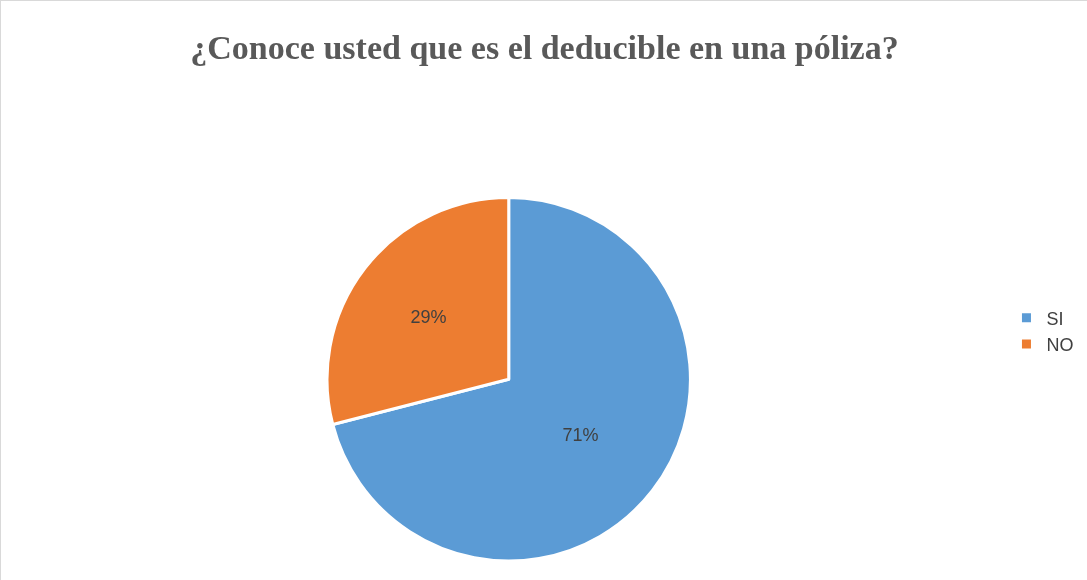 The height and width of the screenshot is (580, 1087). I want to click on data-label: 29%, so click(428, 317).